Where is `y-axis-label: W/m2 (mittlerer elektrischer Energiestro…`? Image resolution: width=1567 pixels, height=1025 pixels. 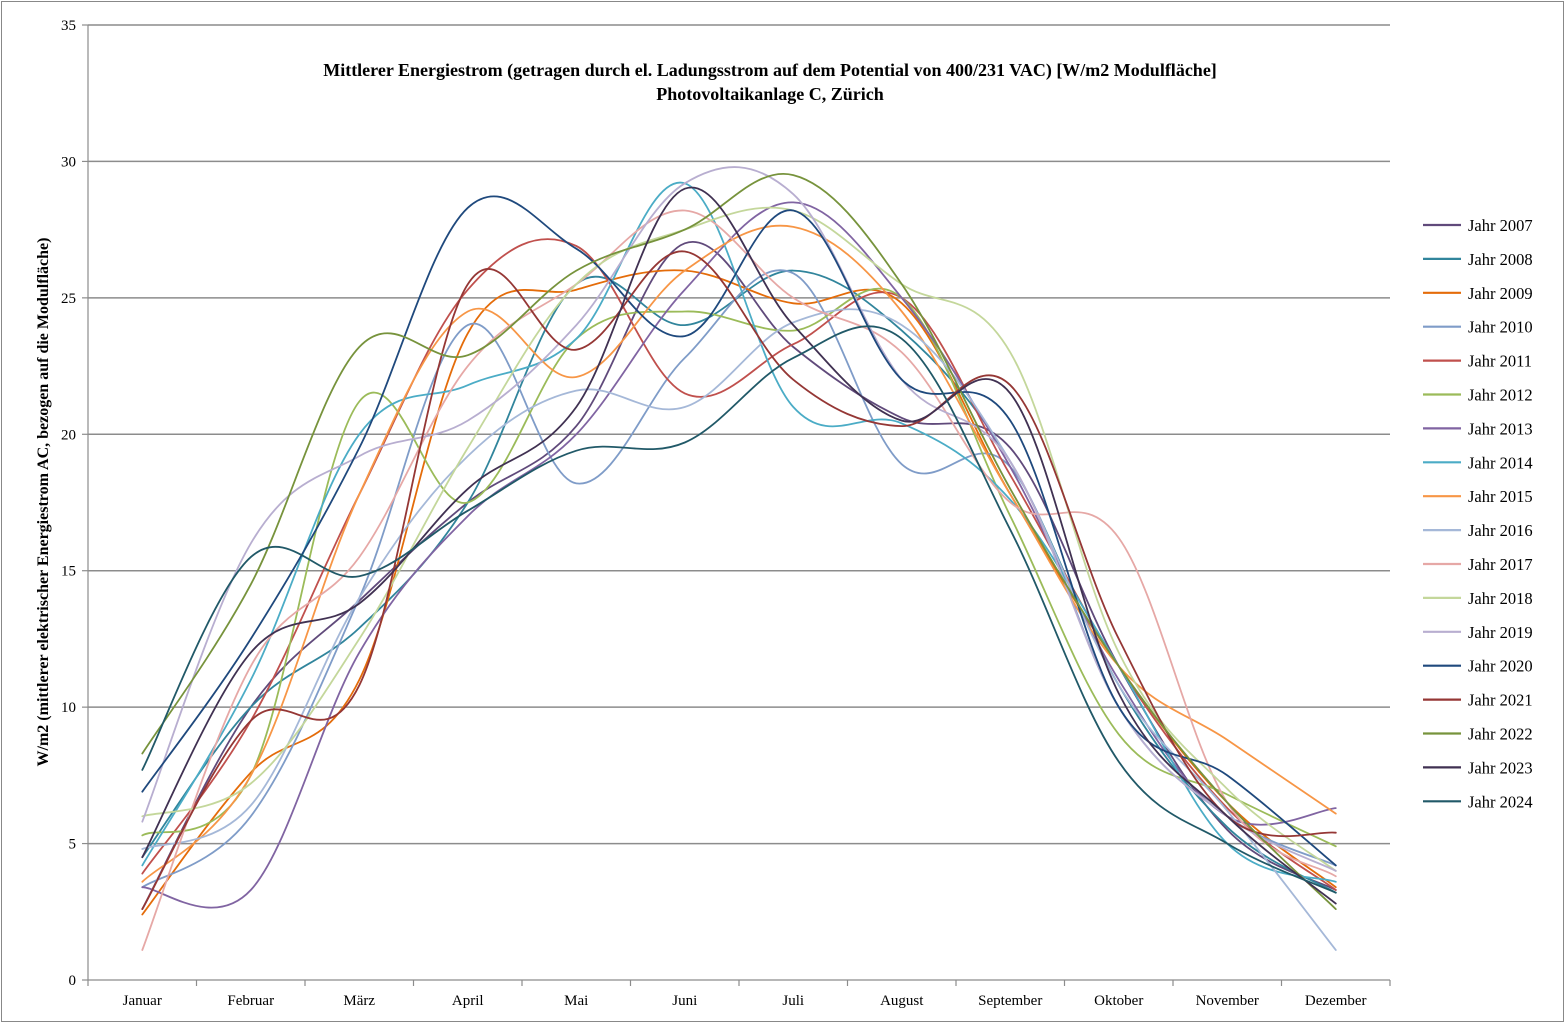 y-axis-label: W/m2 (mittlerer elektrischer Energiestro… is located at coordinates (43, 502).